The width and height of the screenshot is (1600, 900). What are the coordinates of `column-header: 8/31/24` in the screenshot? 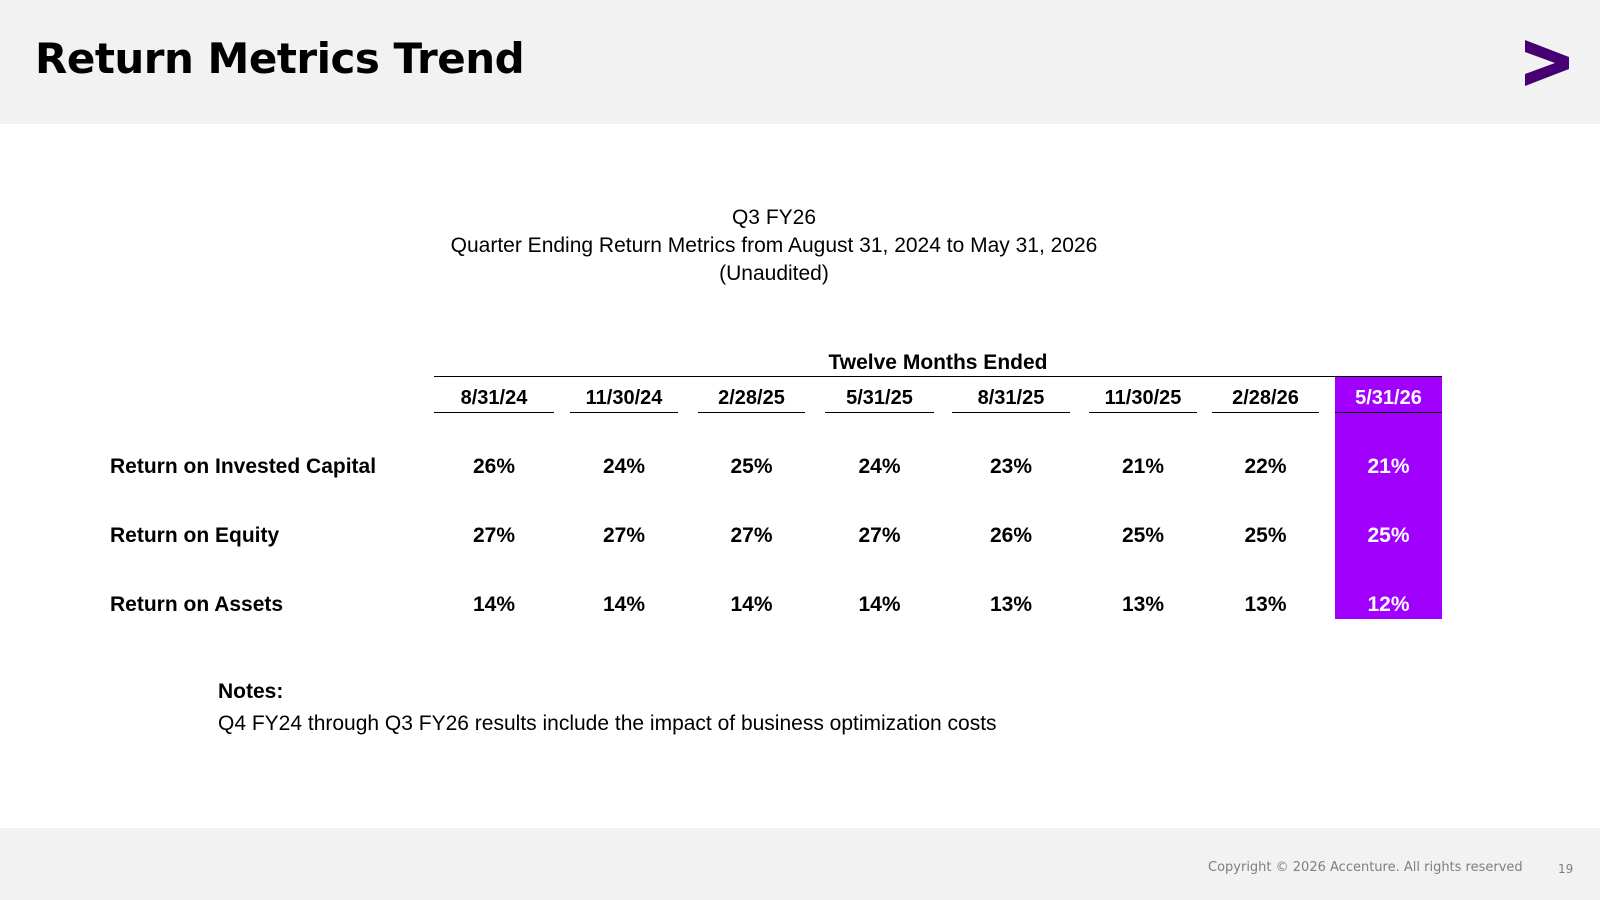 It's located at (494, 397).